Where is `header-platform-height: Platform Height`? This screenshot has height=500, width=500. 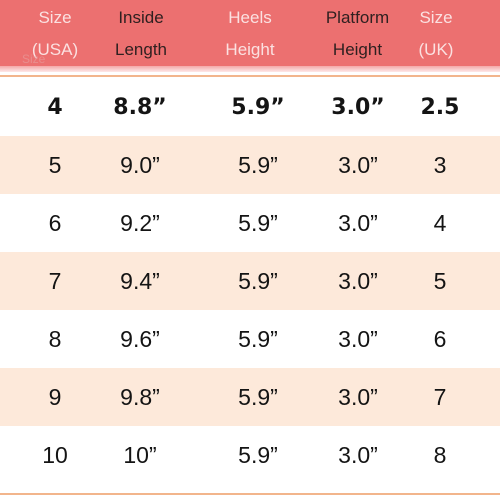
header-platform-height: Platform Height is located at coordinates (357, 33).